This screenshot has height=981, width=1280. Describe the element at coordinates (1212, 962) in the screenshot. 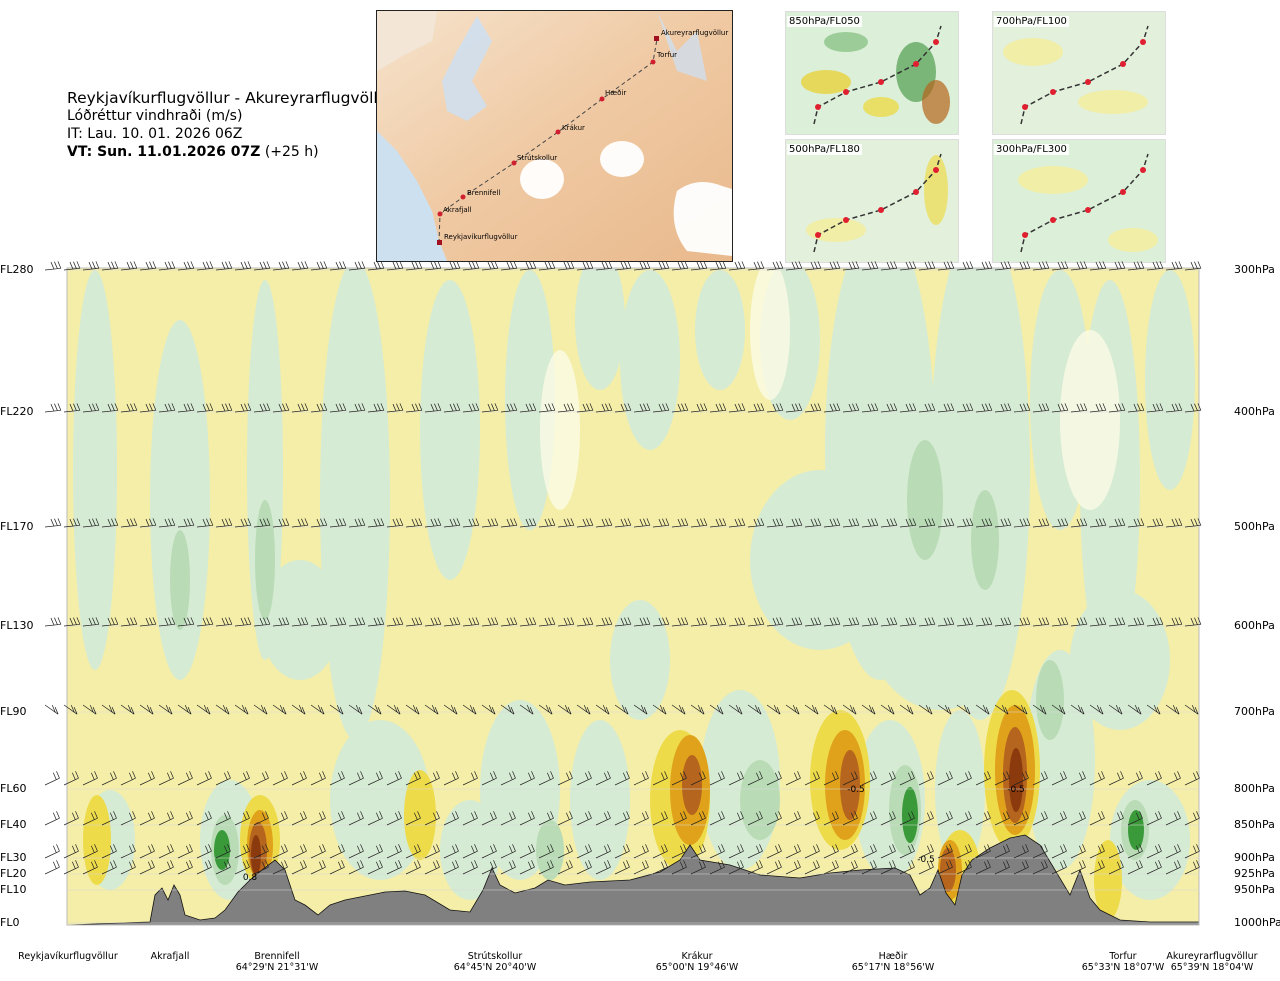

I see `station-label: Akureyrarflugvöllur 65°39'N 18°04'W` at that location.